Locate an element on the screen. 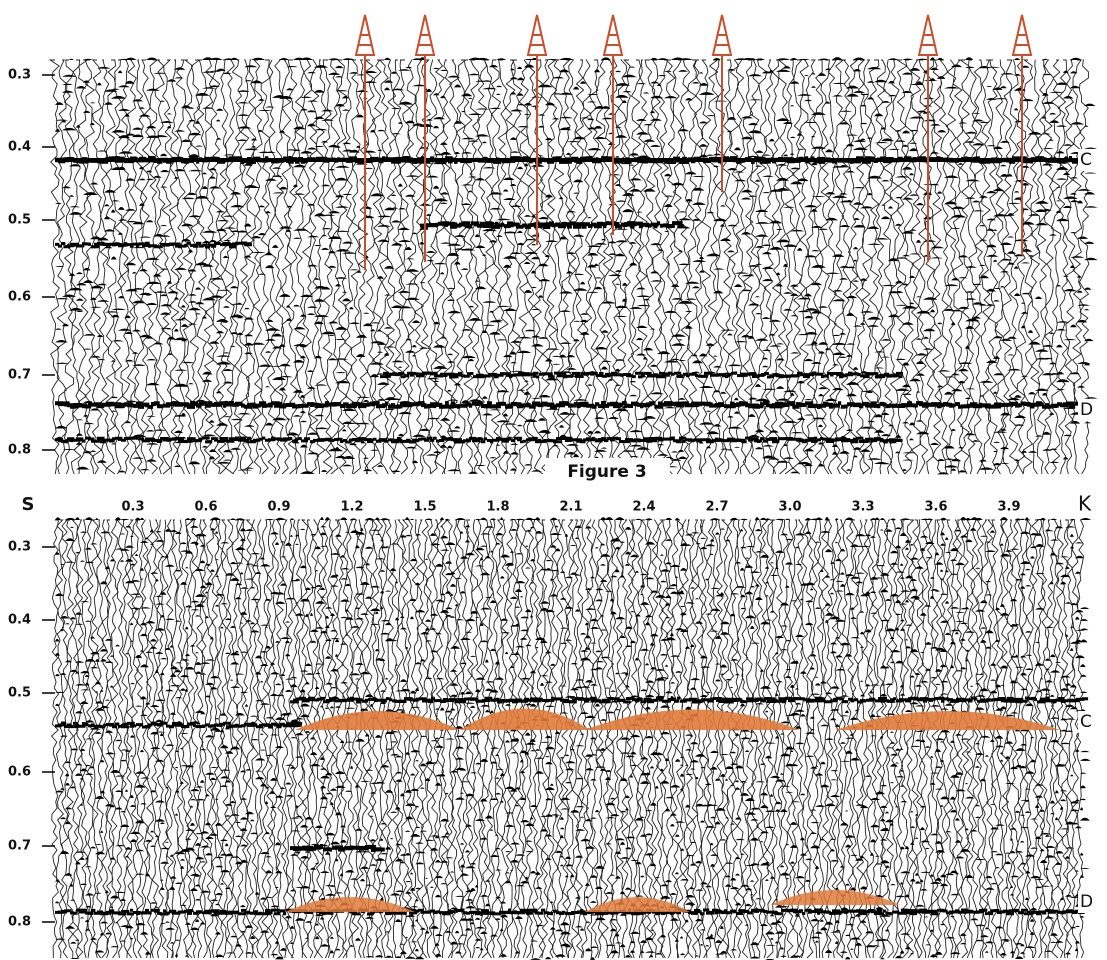 The height and width of the screenshot is (960, 1107). caption-box is located at coordinates (607, 471).